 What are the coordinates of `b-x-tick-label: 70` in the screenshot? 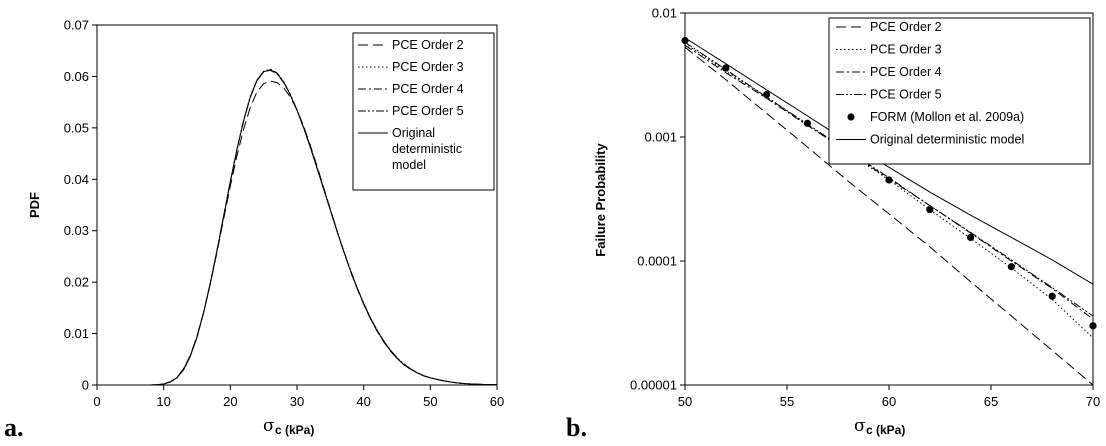 It's located at (1093, 401).